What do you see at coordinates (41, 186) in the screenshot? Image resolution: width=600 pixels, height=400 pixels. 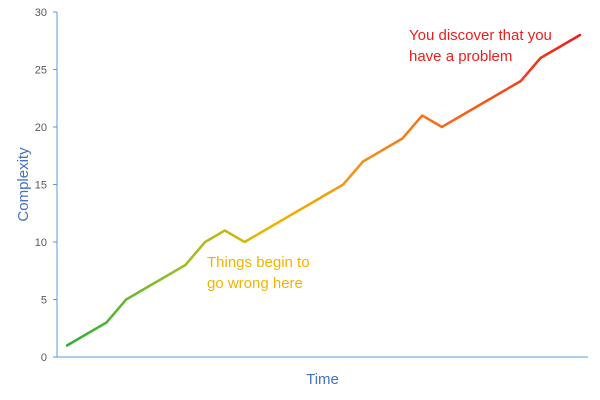 I see `y-tick-label: 15` at bounding box center [41, 186].